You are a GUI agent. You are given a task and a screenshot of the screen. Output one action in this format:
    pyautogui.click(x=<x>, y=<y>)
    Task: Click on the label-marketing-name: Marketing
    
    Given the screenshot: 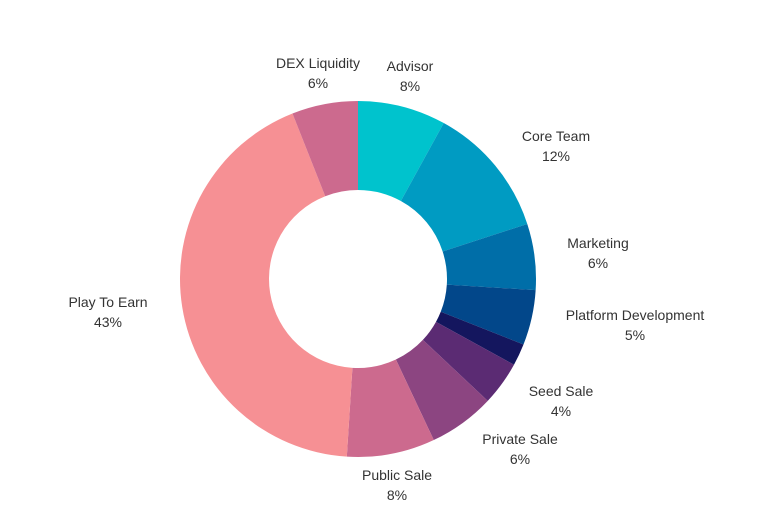 What is the action you would take?
    pyautogui.click(x=598, y=243)
    